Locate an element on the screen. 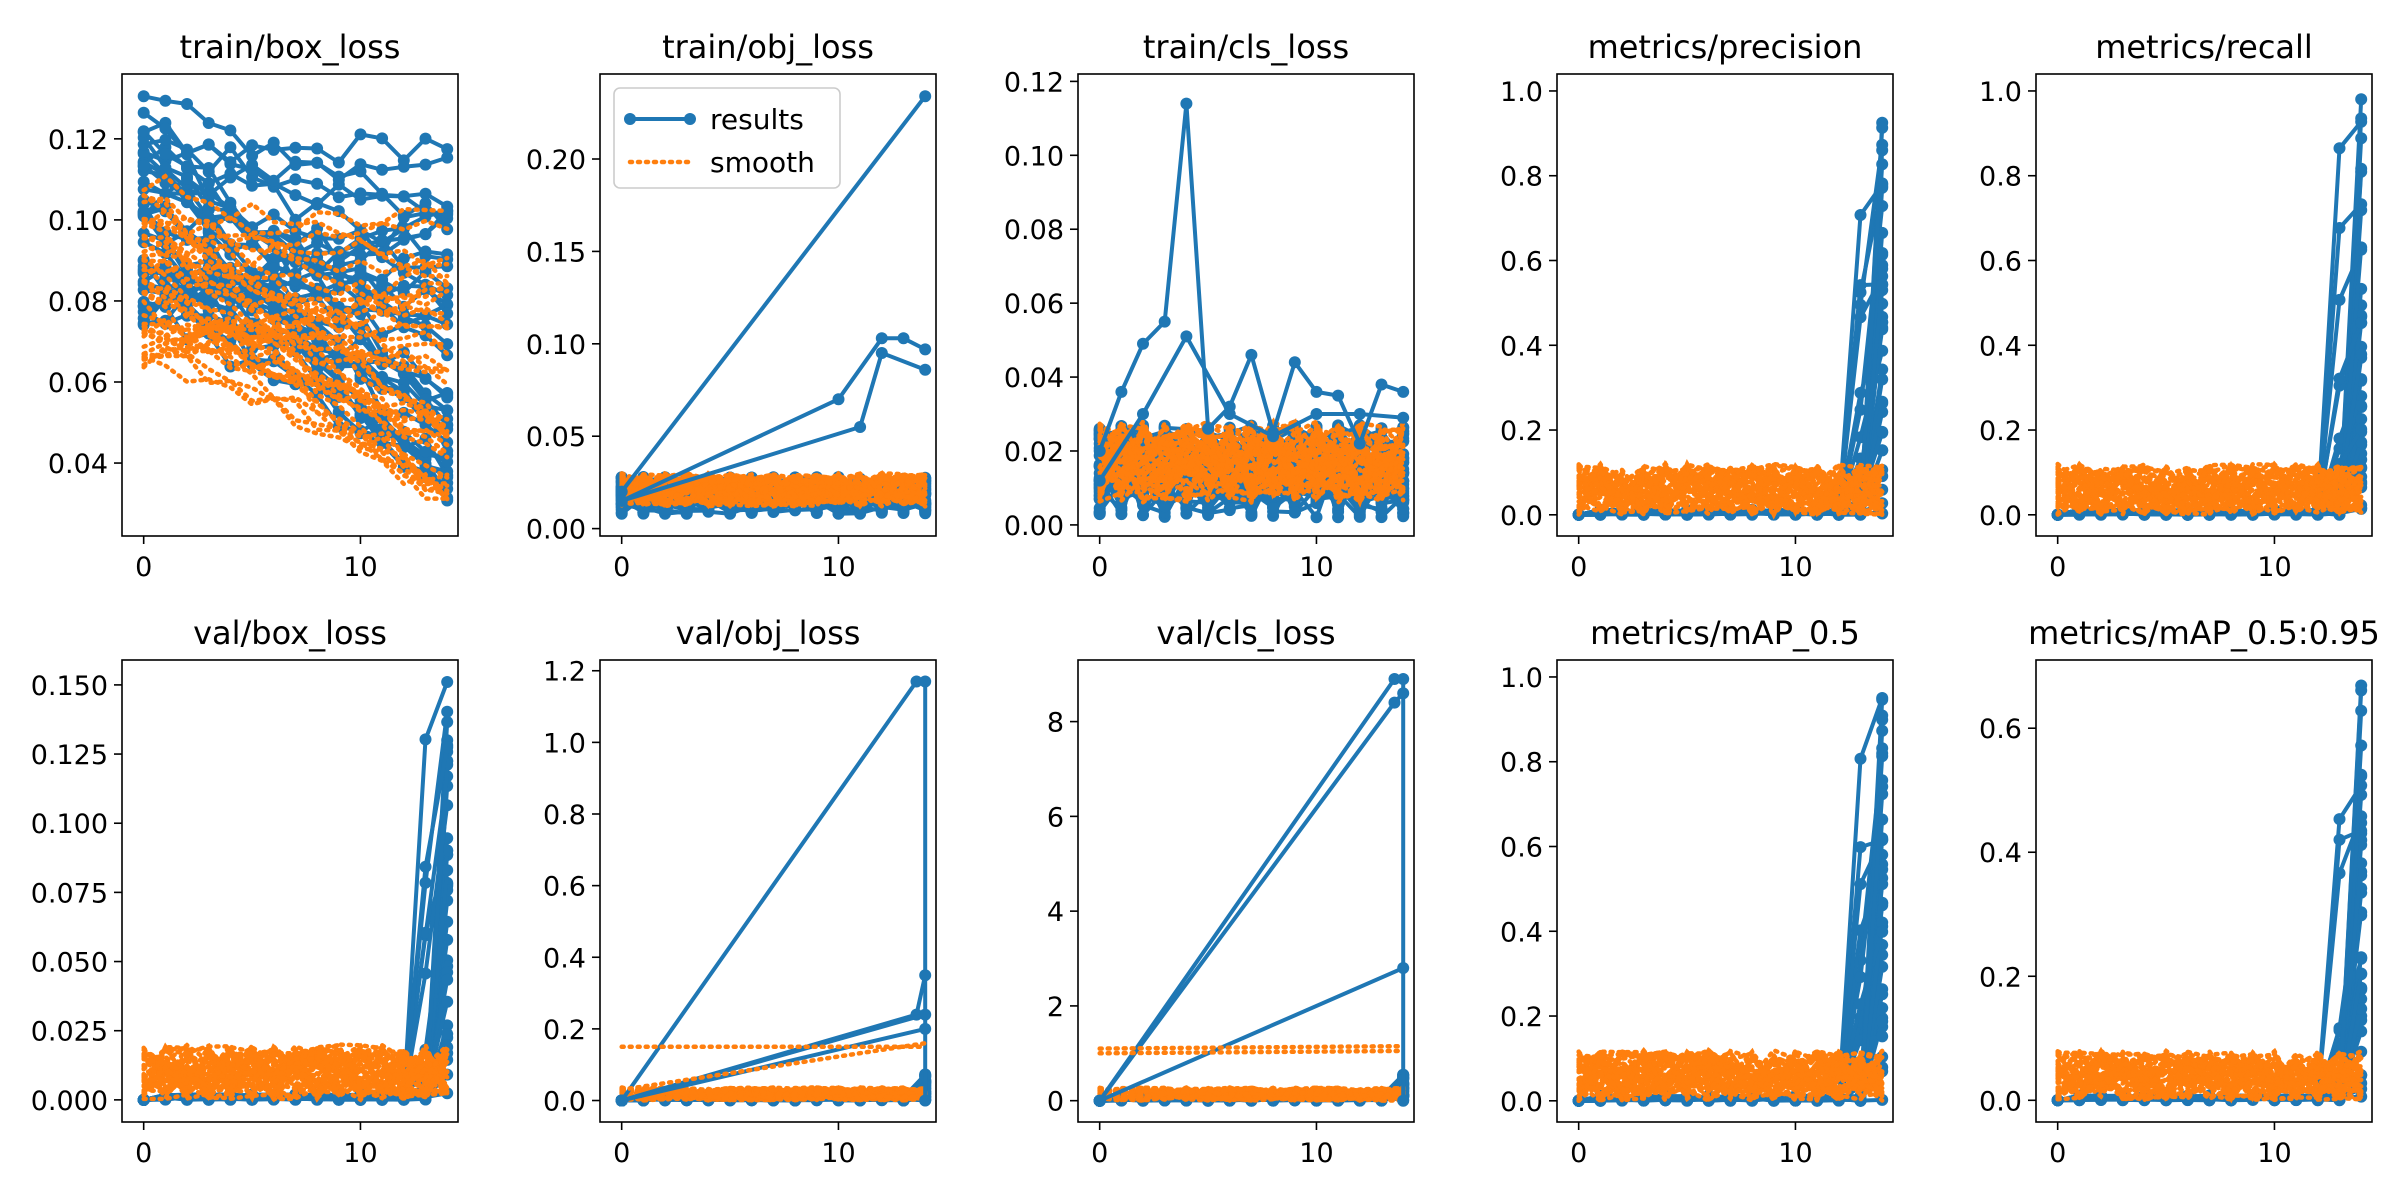  y-tick-label: 0.06 is located at coordinates (78, 383).